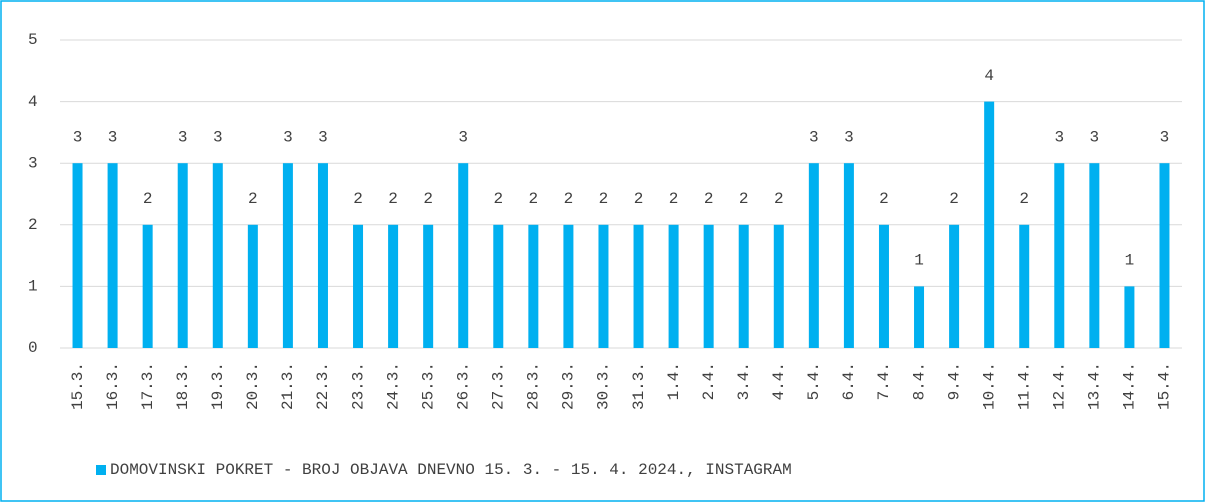  What do you see at coordinates (989, 386) in the screenshot?
I see `x-tick-label: 10.4.` at bounding box center [989, 386].